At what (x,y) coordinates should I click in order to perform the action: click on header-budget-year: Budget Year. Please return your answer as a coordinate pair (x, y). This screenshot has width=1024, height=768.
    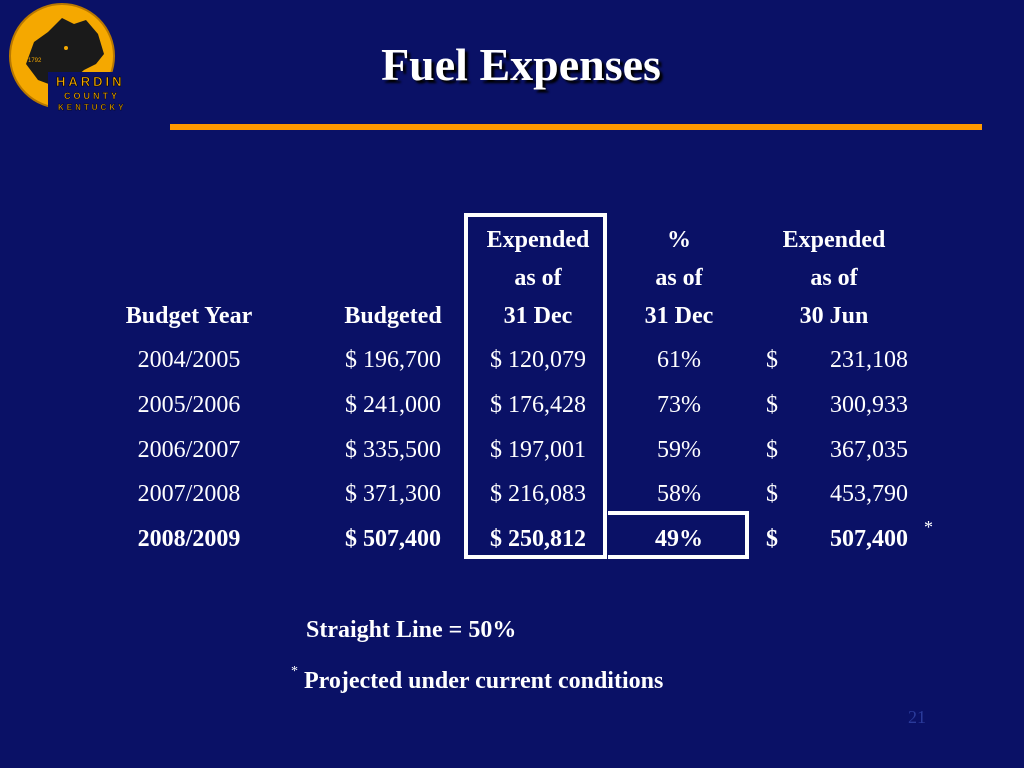
    Looking at the image, I should click on (189, 316).